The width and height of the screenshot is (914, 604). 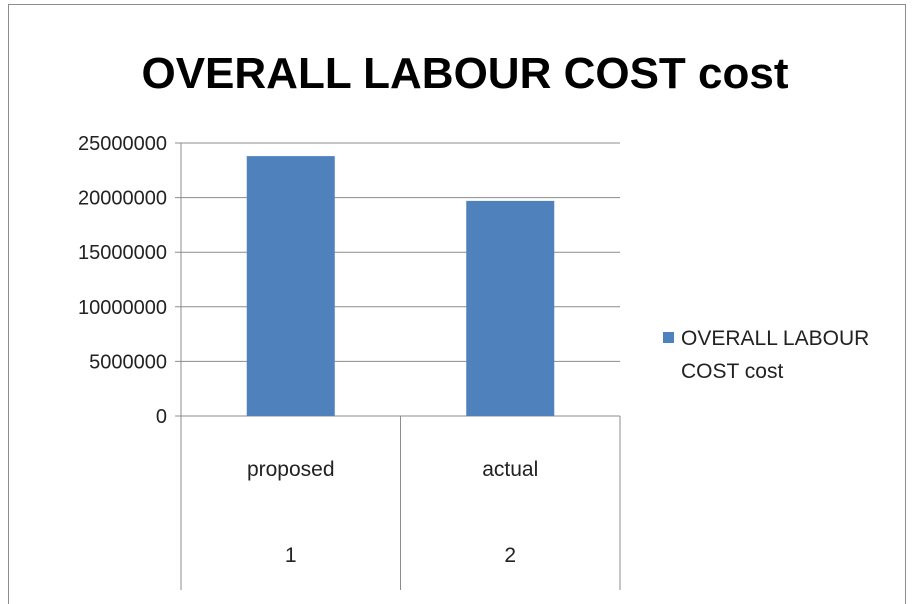 What do you see at coordinates (290, 286) in the screenshot?
I see `bar-proposed` at bounding box center [290, 286].